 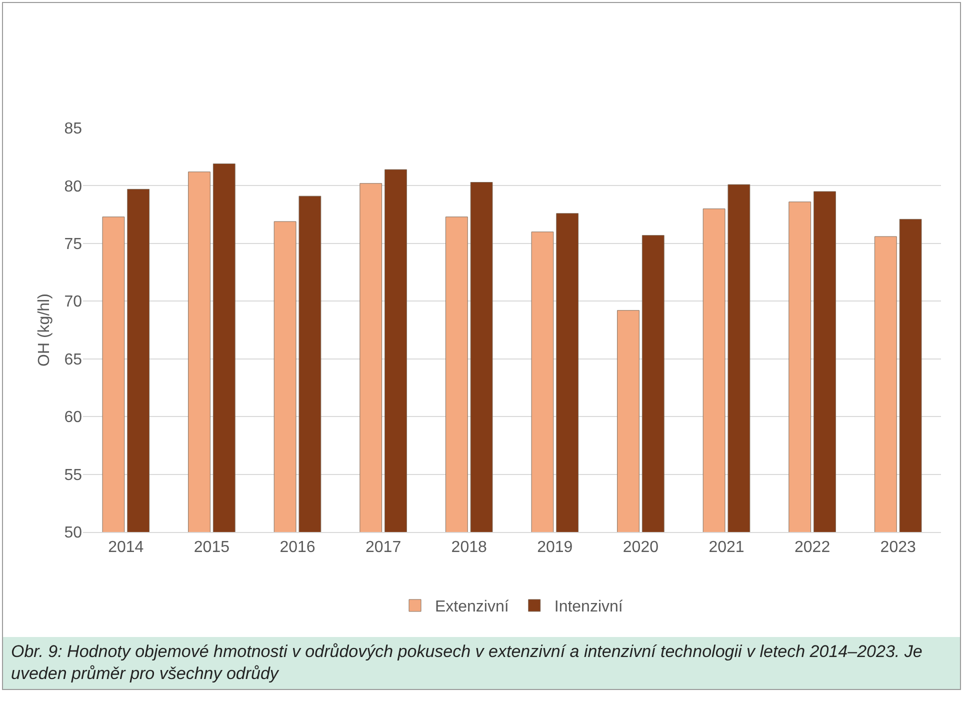 I want to click on y-tick-label: 55, so click(x=73, y=475).